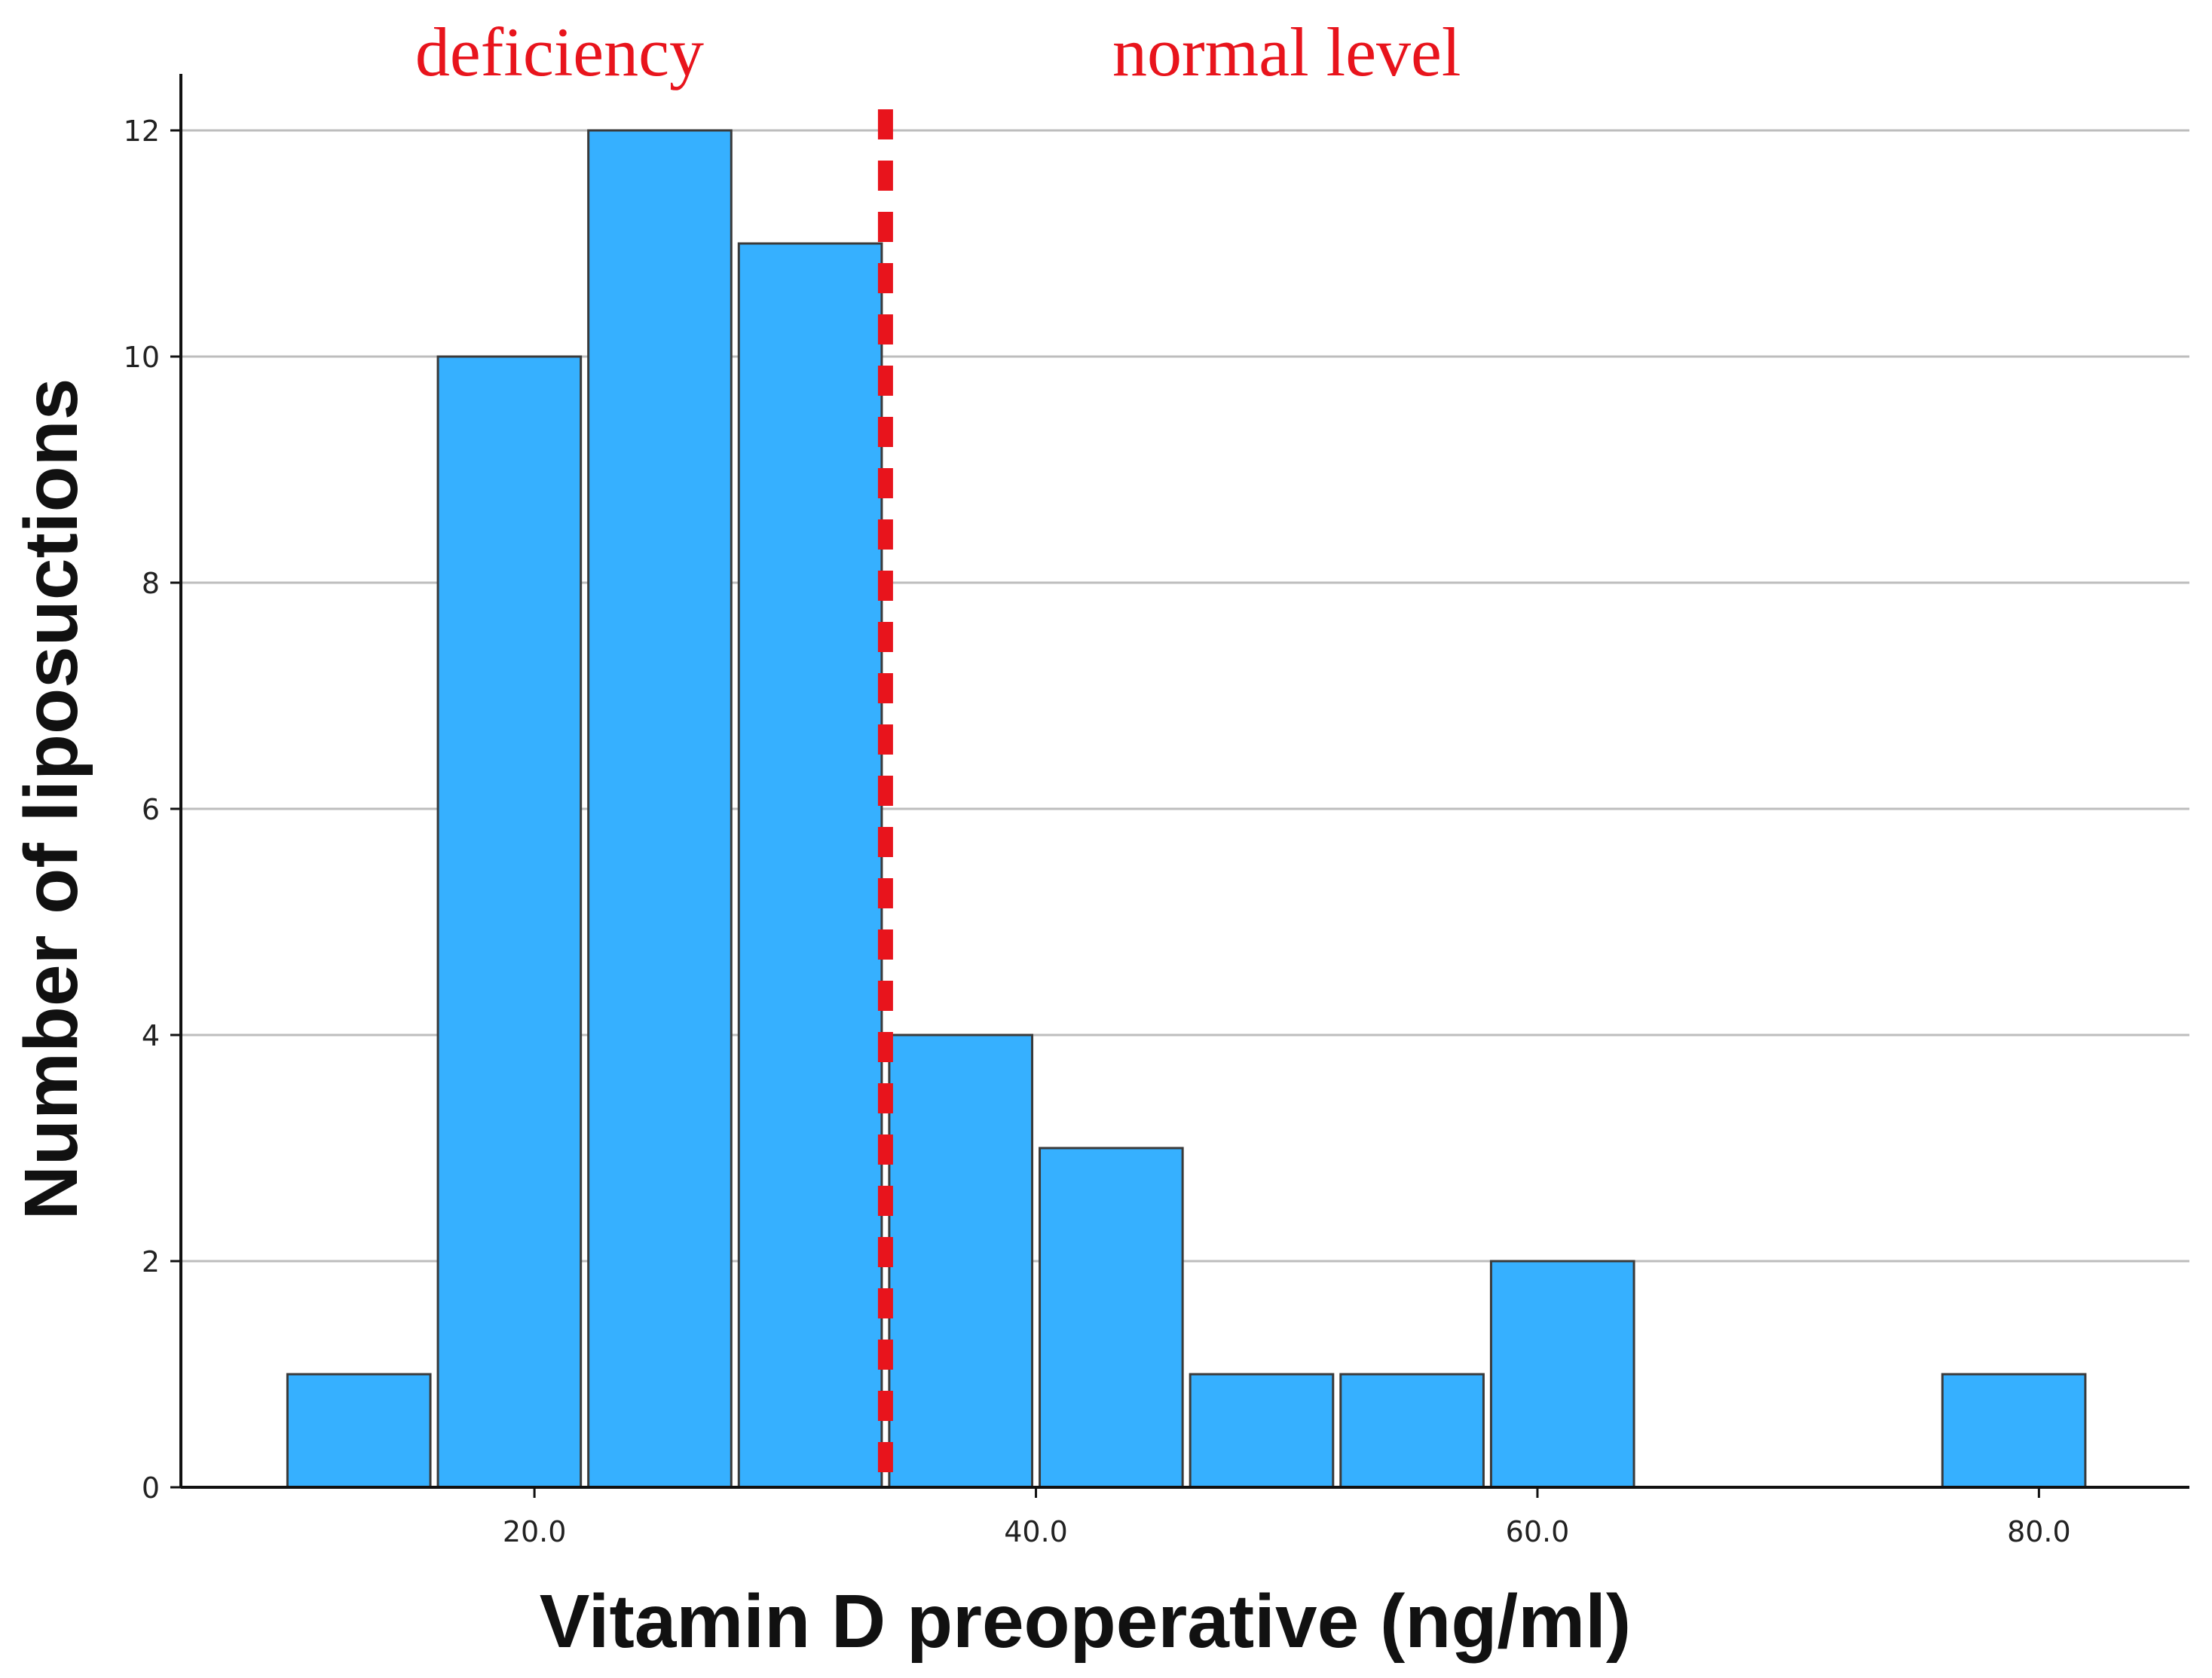  What do you see at coordinates (142, 131) in the screenshot?
I see `y-tick-label: 12` at bounding box center [142, 131].